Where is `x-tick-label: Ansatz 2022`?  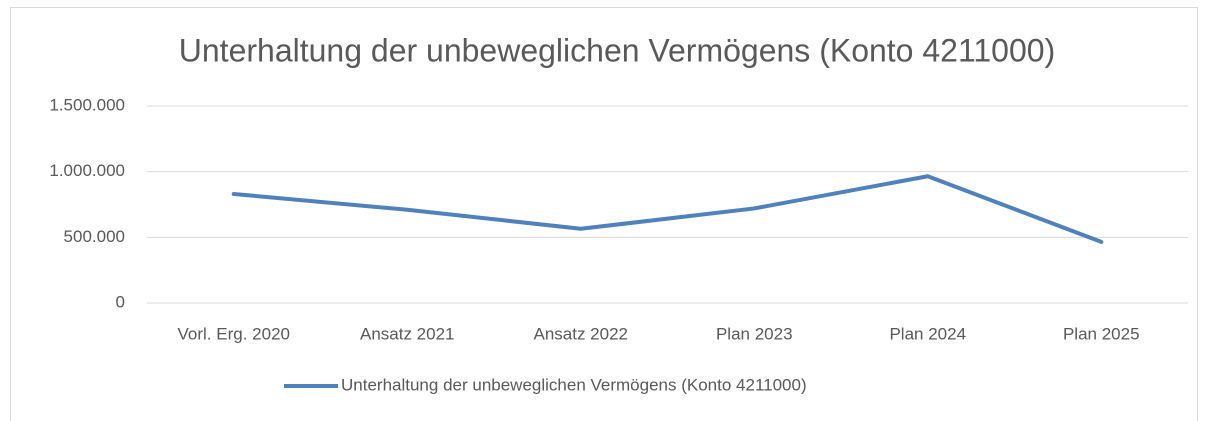 x-tick-label: Ansatz 2022 is located at coordinates (580, 333).